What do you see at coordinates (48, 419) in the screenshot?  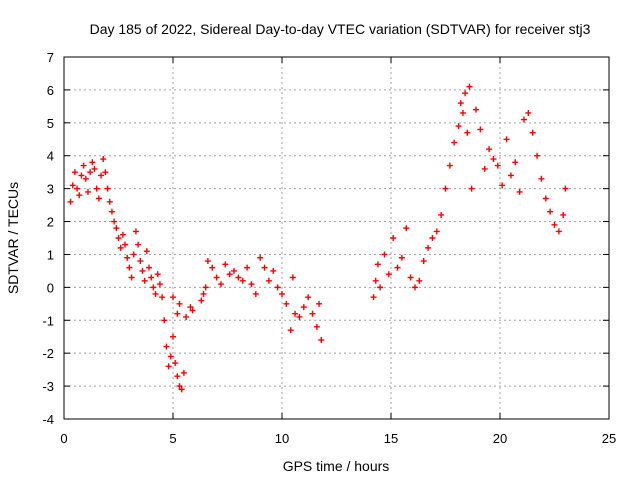 I see `y-tick-label: -4` at bounding box center [48, 419].